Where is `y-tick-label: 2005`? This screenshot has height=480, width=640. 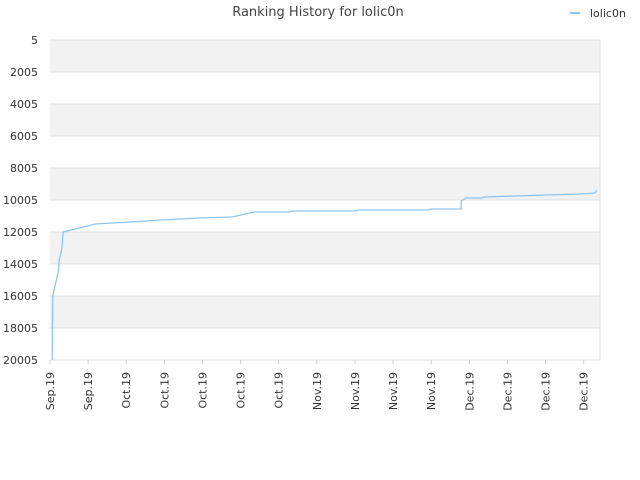
y-tick-label: 2005 is located at coordinates (24, 72).